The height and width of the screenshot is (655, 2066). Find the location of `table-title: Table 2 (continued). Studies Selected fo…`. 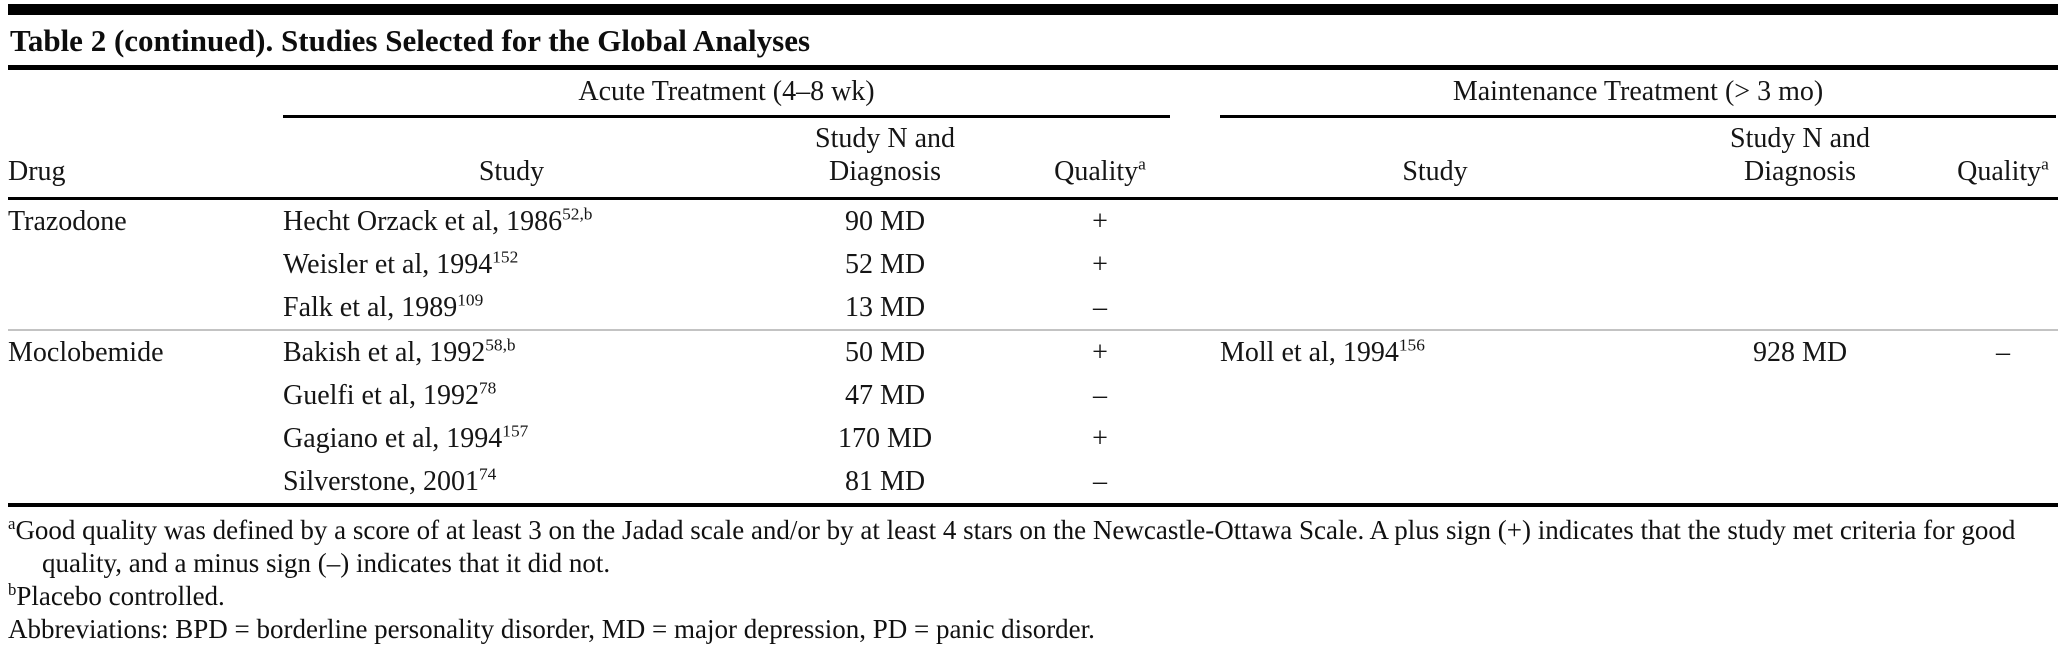

table-title: Table 2 (continued). Studies Selected fo… is located at coordinates (410, 40).